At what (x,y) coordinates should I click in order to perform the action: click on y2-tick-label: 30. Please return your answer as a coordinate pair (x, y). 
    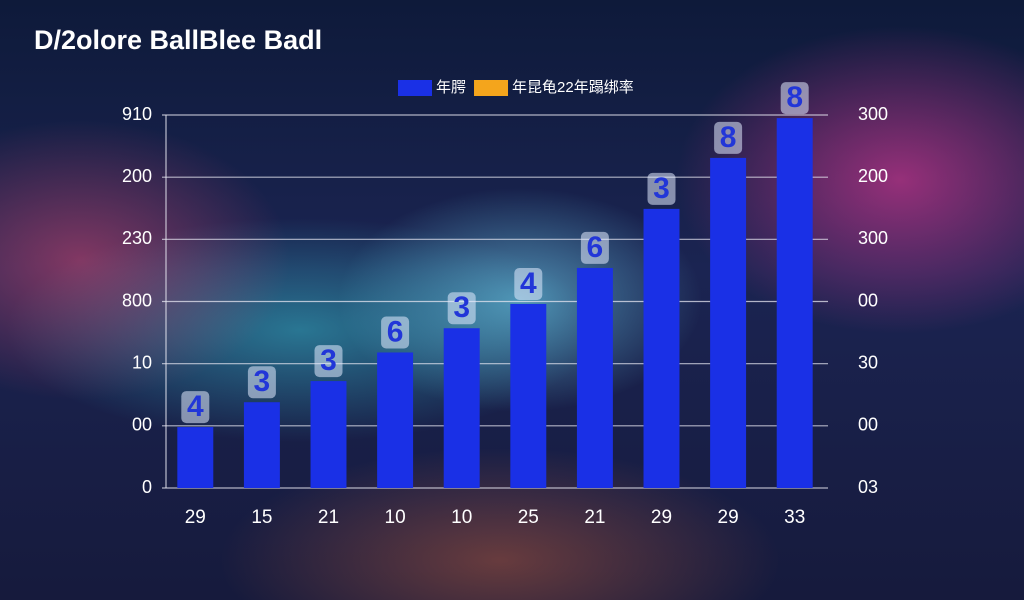
    Looking at the image, I should click on (868, 362).